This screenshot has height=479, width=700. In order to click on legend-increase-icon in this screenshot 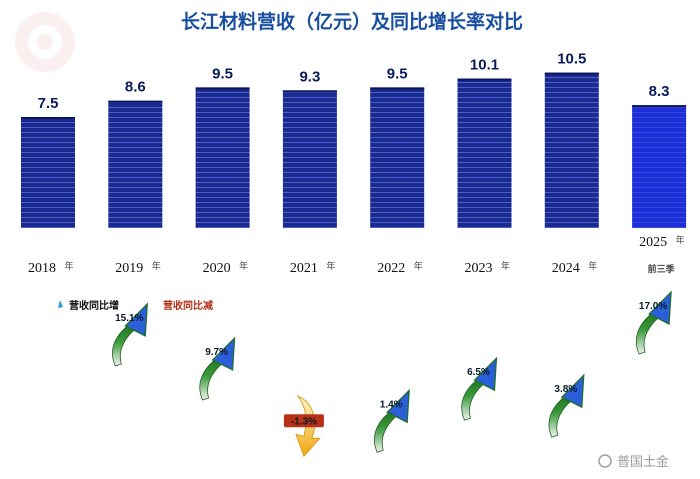, I will do `click(60, 304)`.